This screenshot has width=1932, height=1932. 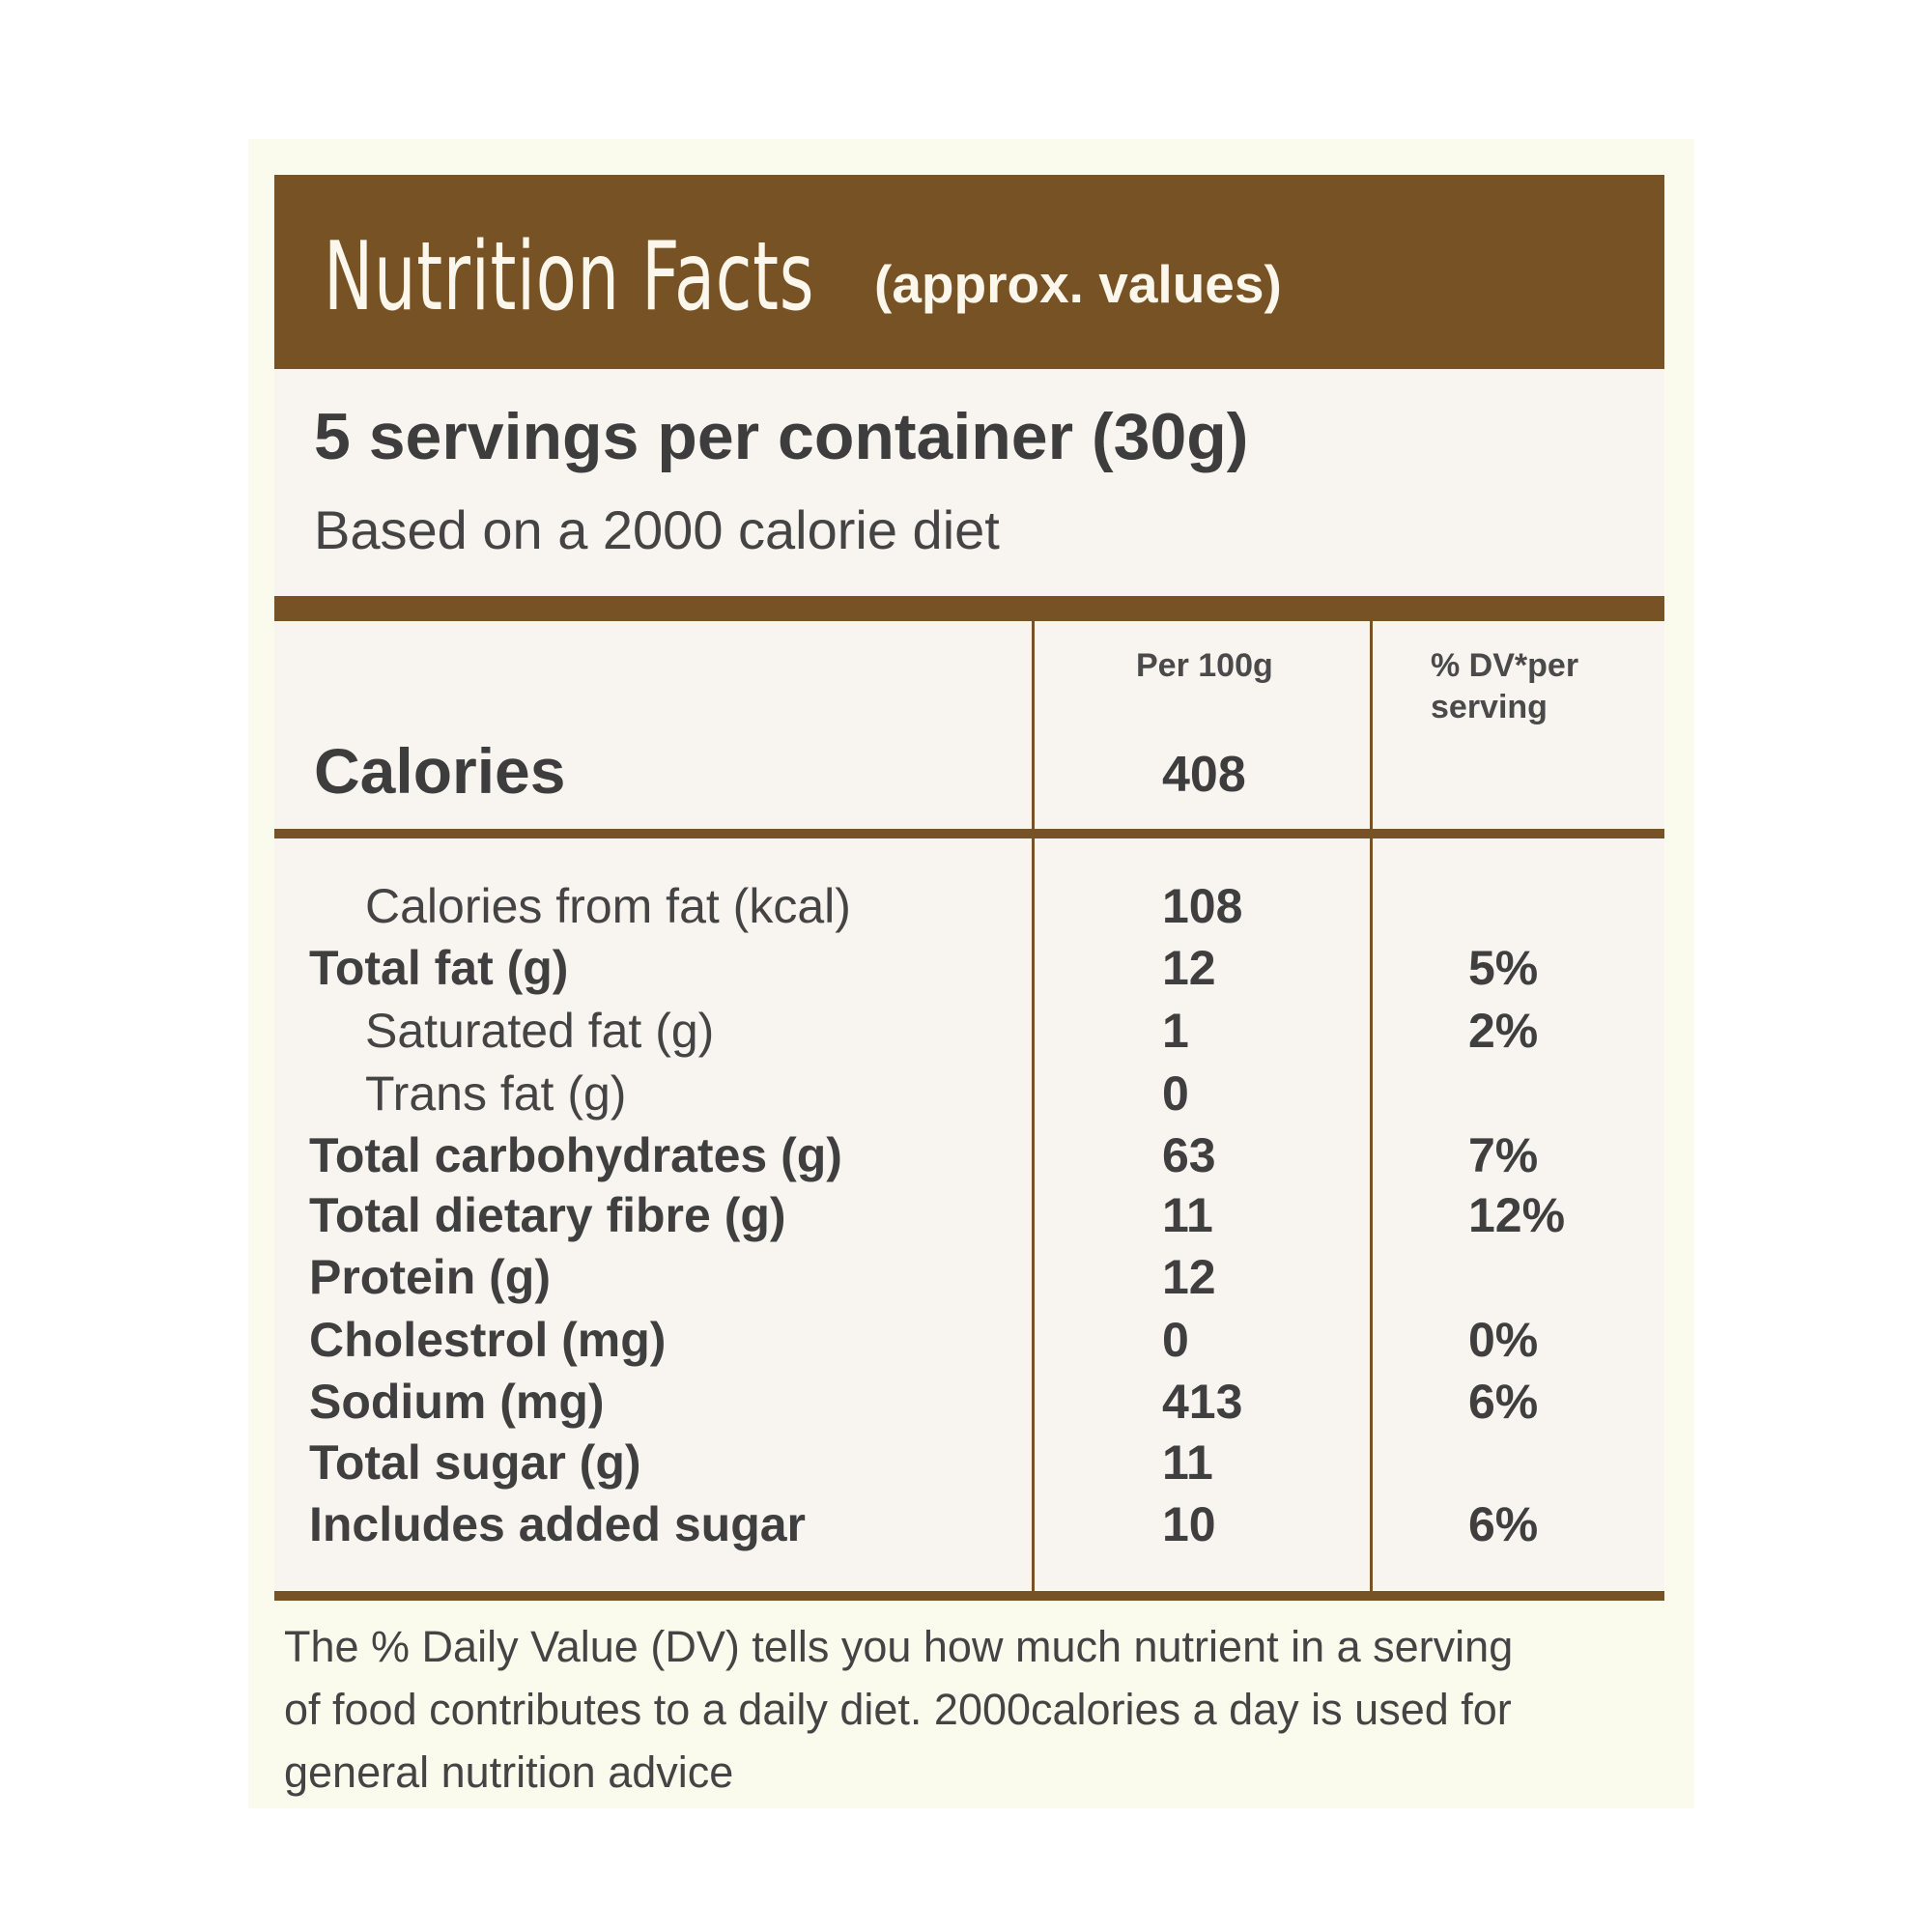 What do you see at coordinates (781, 436) in the screenshot?
I see `servings-per-container: 5 servings per container (30g)` at bounding box center [781, 436].